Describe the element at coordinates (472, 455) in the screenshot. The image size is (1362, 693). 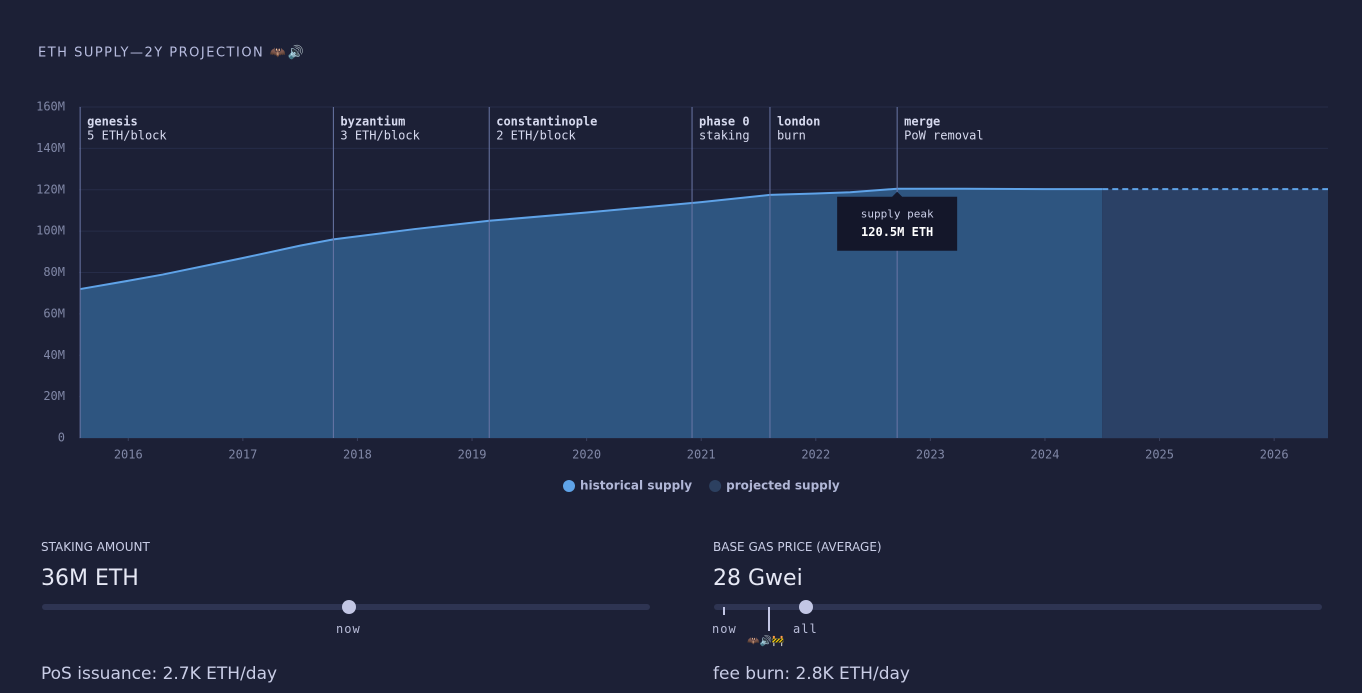
I see `x-tick-label: 2019` at that location.